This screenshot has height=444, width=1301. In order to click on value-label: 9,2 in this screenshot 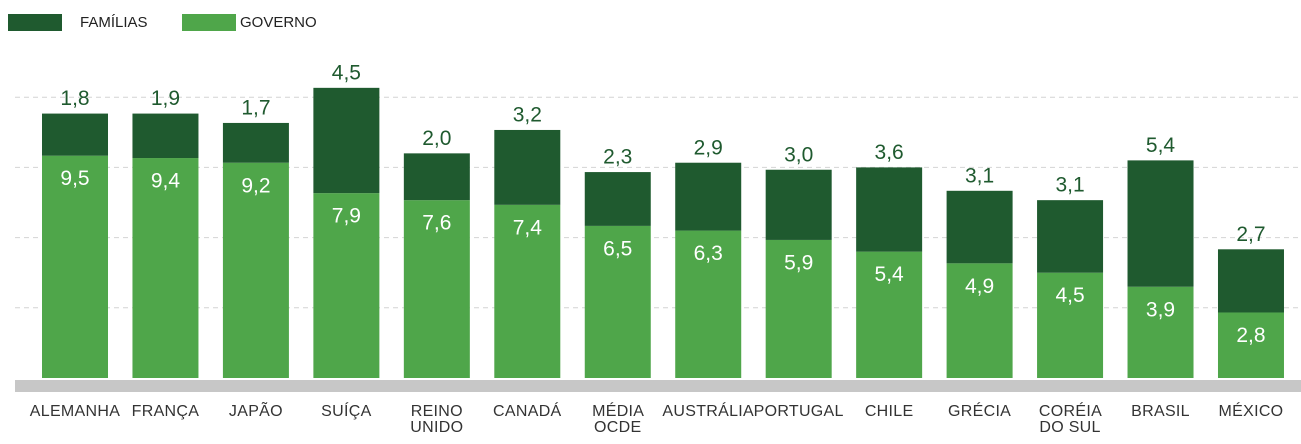, I will do `click(255, 185)`.